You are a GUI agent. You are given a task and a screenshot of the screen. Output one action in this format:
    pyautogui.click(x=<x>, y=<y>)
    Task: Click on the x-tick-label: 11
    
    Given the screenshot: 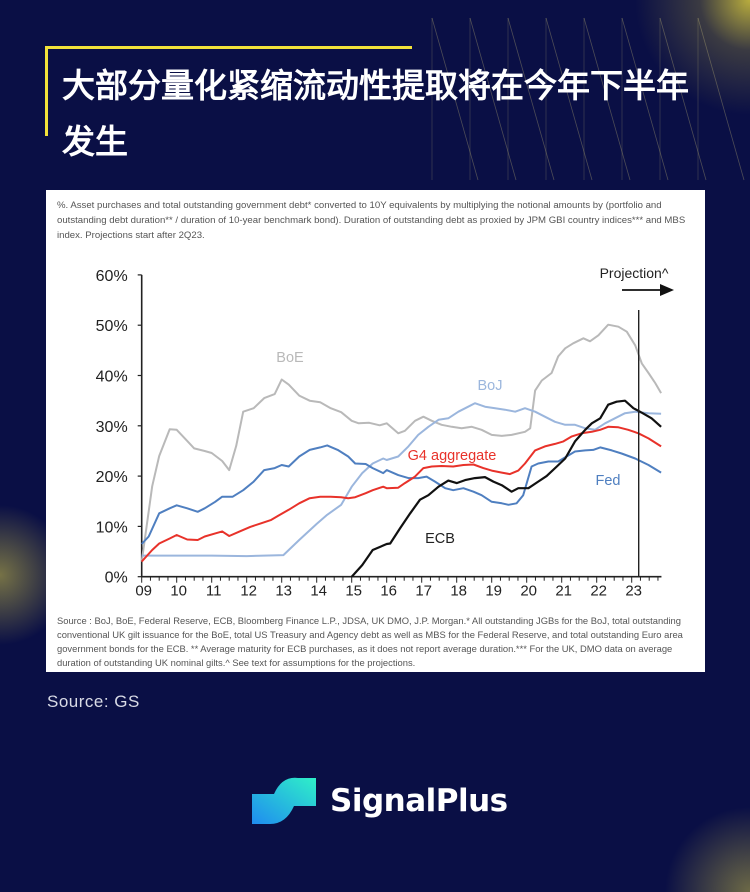 What is the action you would take?
    pyautogui.click(x=214, y=591)
    